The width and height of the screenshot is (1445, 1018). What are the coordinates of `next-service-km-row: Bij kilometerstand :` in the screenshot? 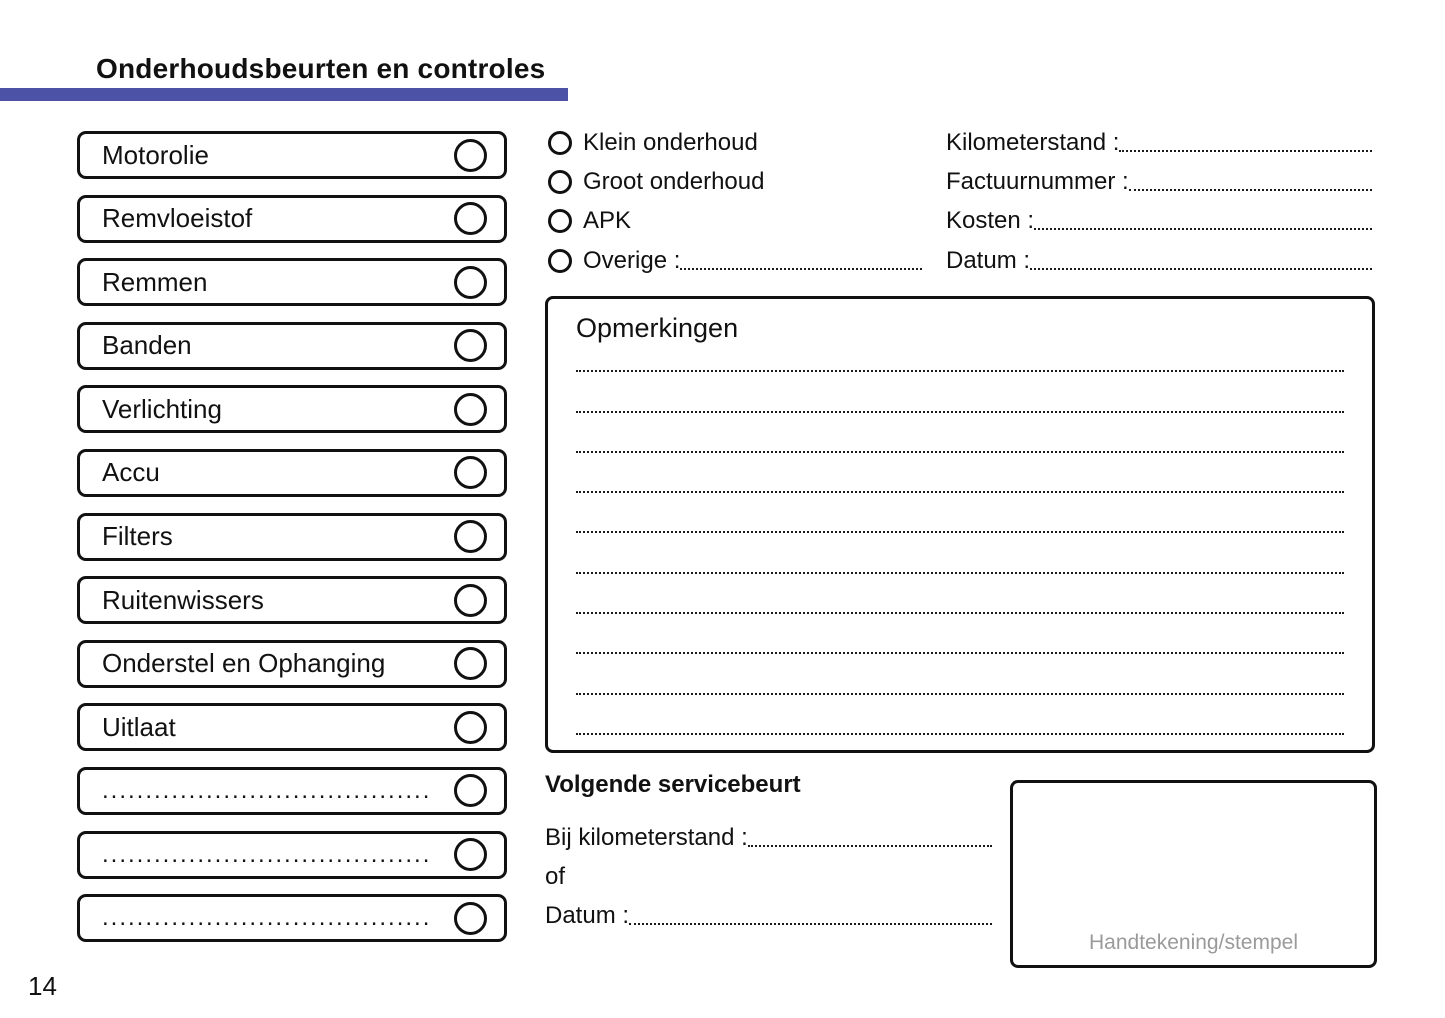 It's located at (768, 837).